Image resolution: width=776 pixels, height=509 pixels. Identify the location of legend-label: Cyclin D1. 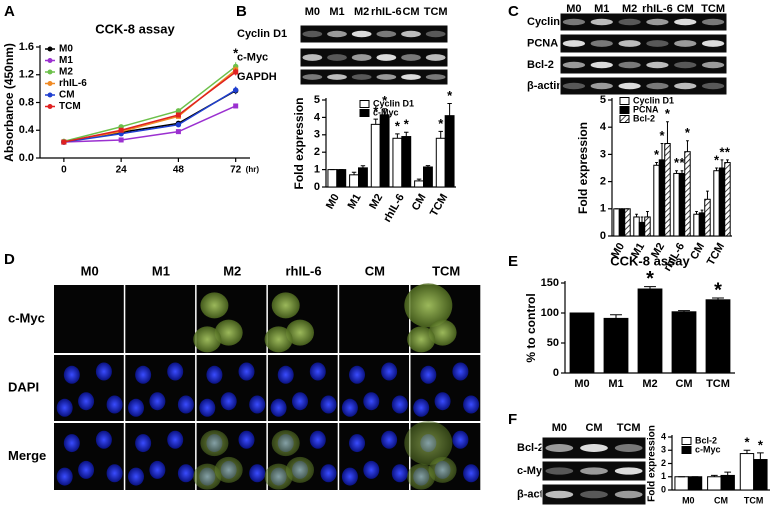
(653, 100).